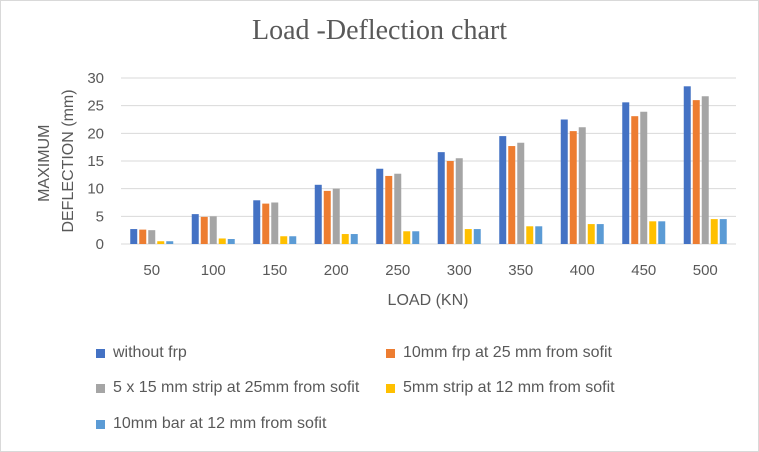 The image size is (759, 452). What do you see at coordinates (95, 78) in the screenshot?
I see `y-tick-label: 30` at bounding box center [95, 78].